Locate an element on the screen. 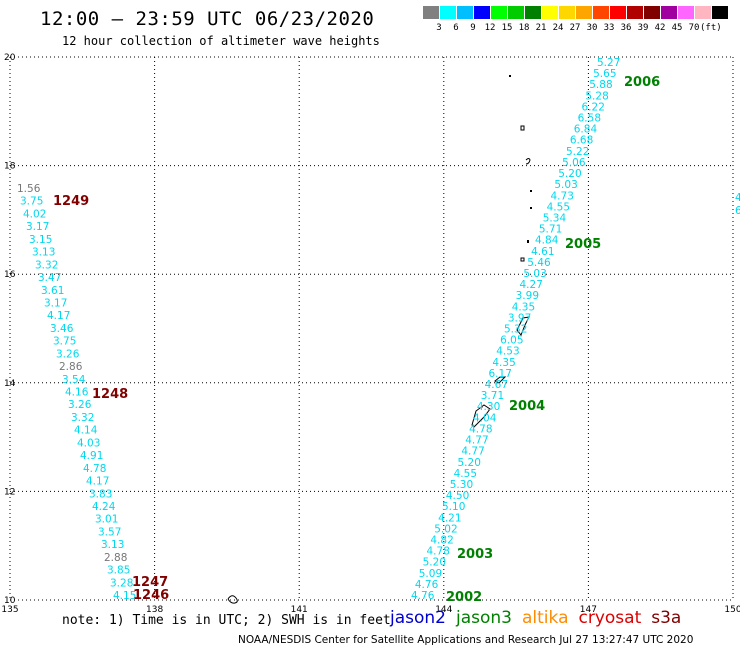 Image resolution: width=740 pixels, height=650 pixels. wave-height-label: 4.02 is located at coordinates (34, 214).